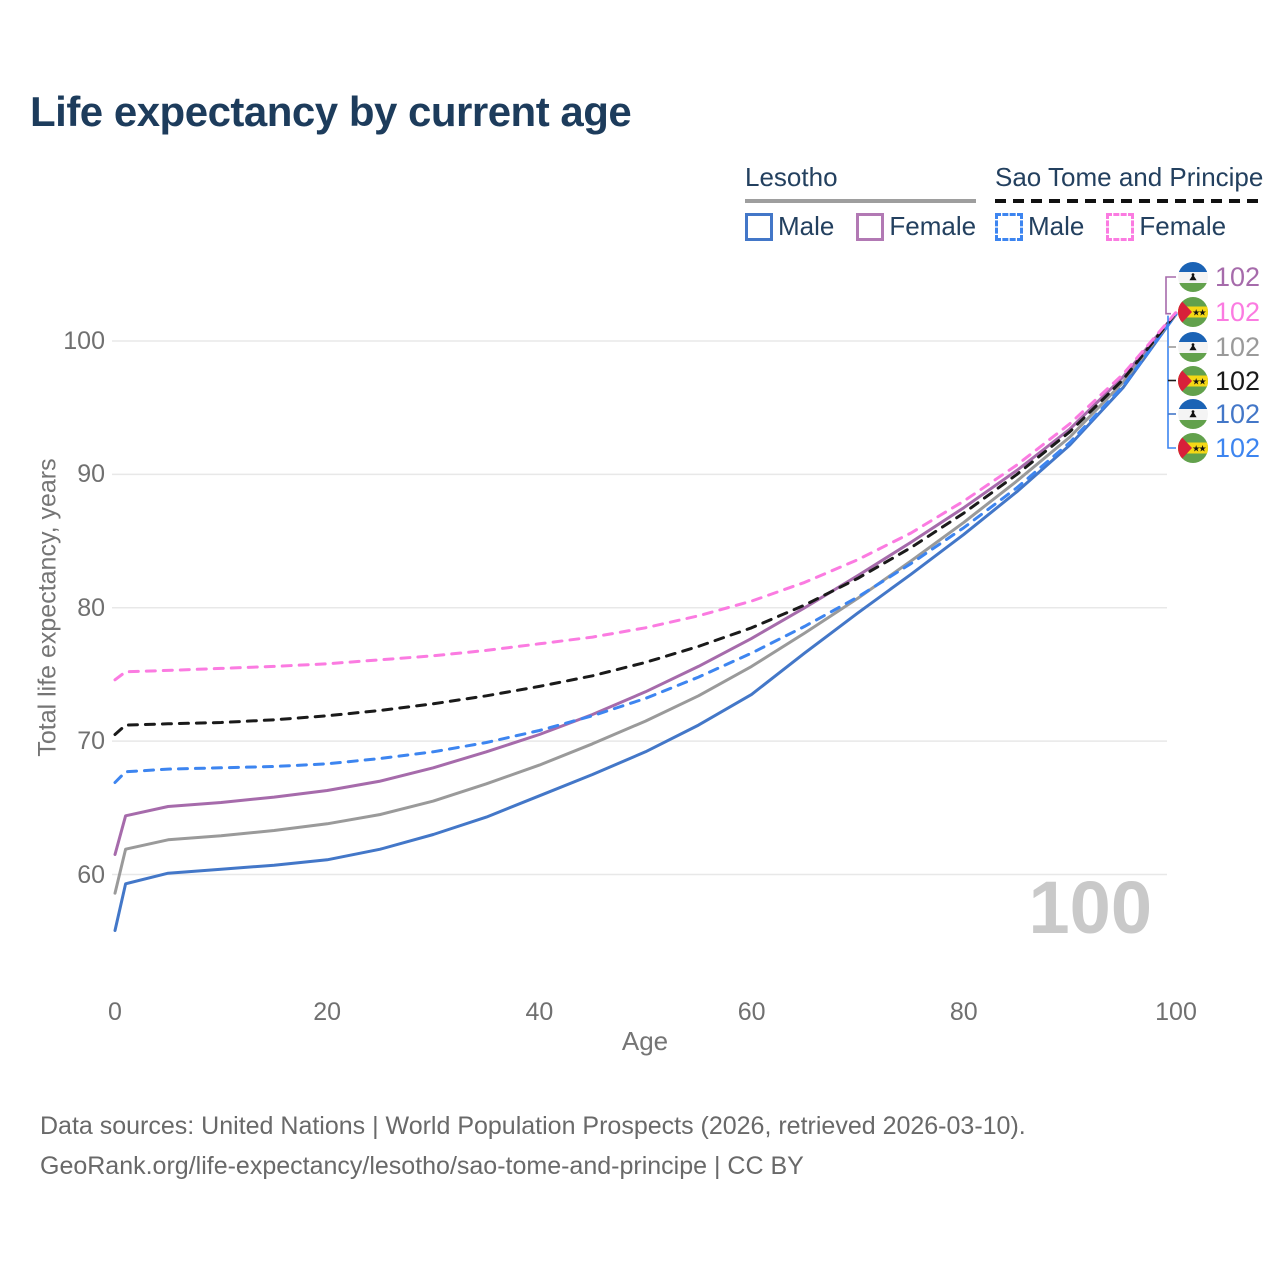 The width and height of the screenshot is (1280, 1280). I want to click on x-tick-label-100: 100, so click(1176, 1012).